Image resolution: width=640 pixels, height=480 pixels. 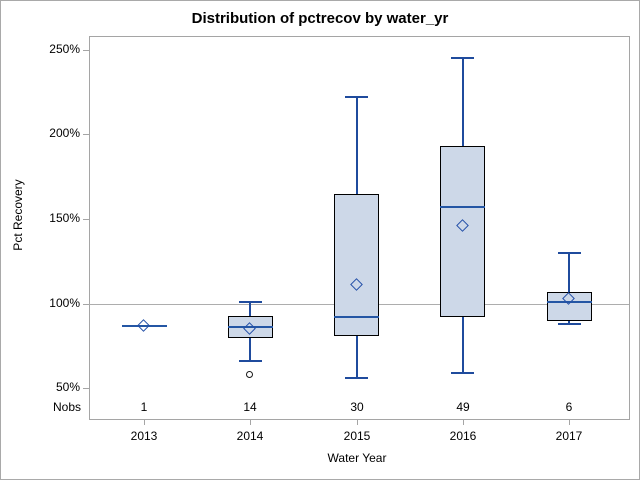 What do you see at coordinates (569, 288) in the screenshot?
I see `whisker-stem-2017` at bounding box center [569, 288].